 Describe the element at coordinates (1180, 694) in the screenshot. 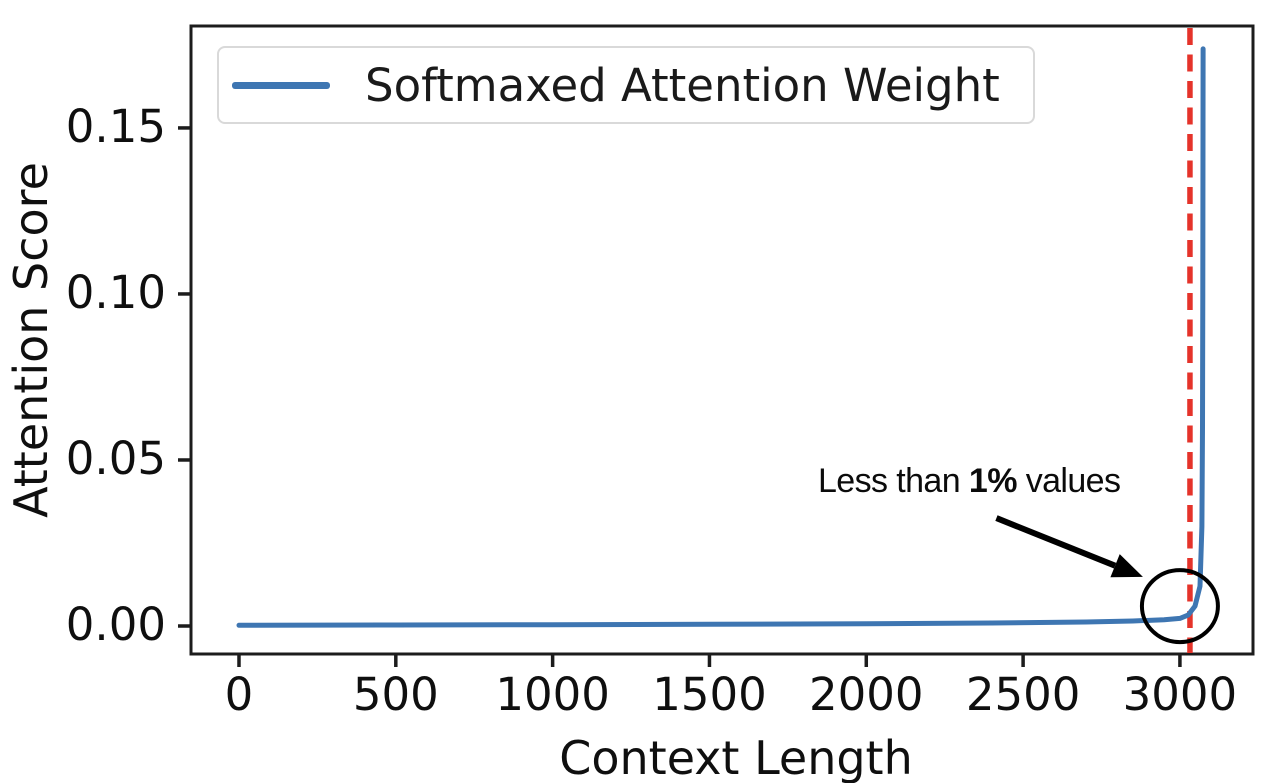

I see `x-tick-label: 3000` at that location.